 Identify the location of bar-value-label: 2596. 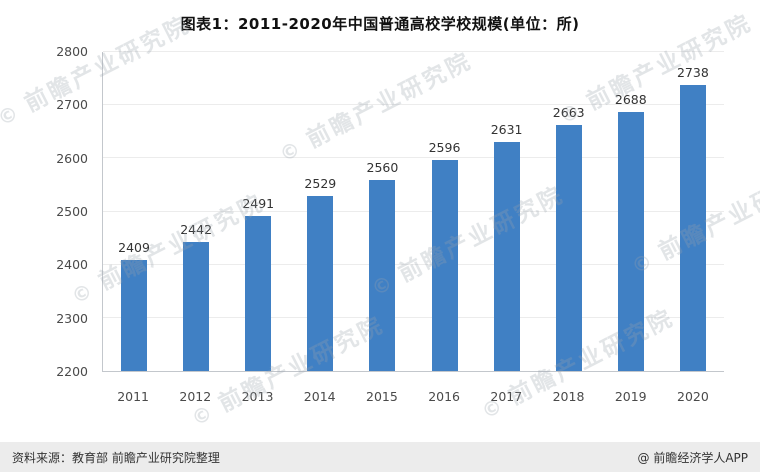
(444, 148).